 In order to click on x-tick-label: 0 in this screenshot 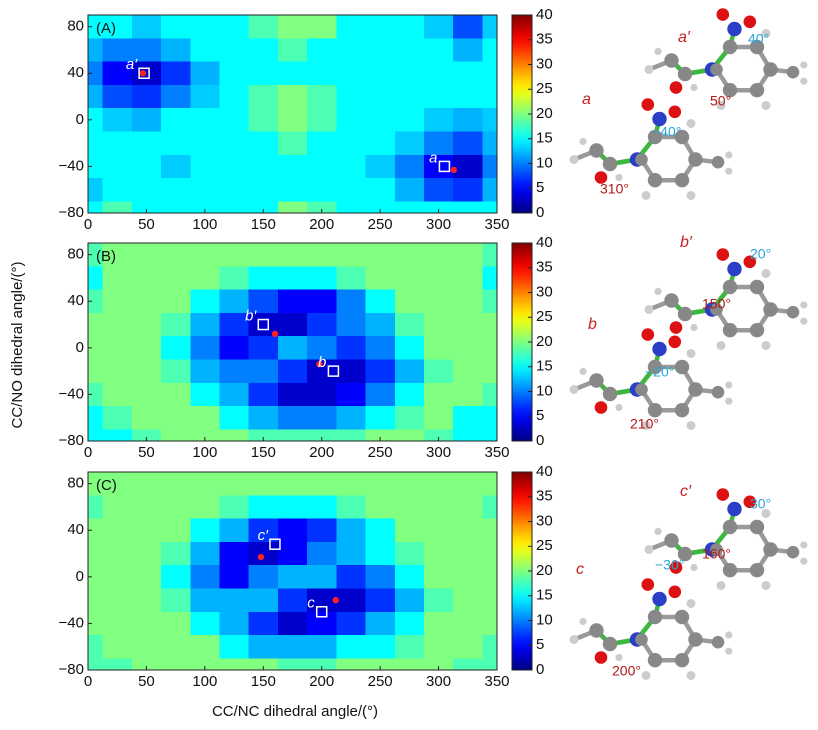, I will do `click(88, 224)`.